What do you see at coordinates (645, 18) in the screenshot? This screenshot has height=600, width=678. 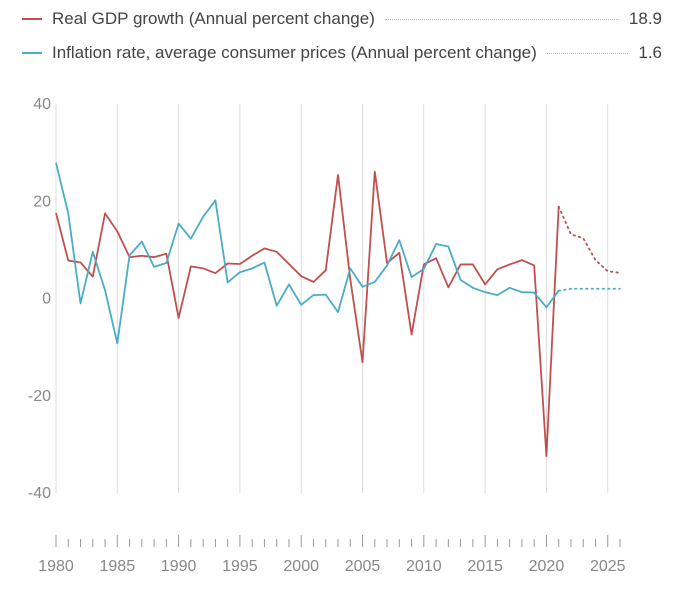 I see `legend-value-gdp: 18.9` at bounding box center [645, 18].